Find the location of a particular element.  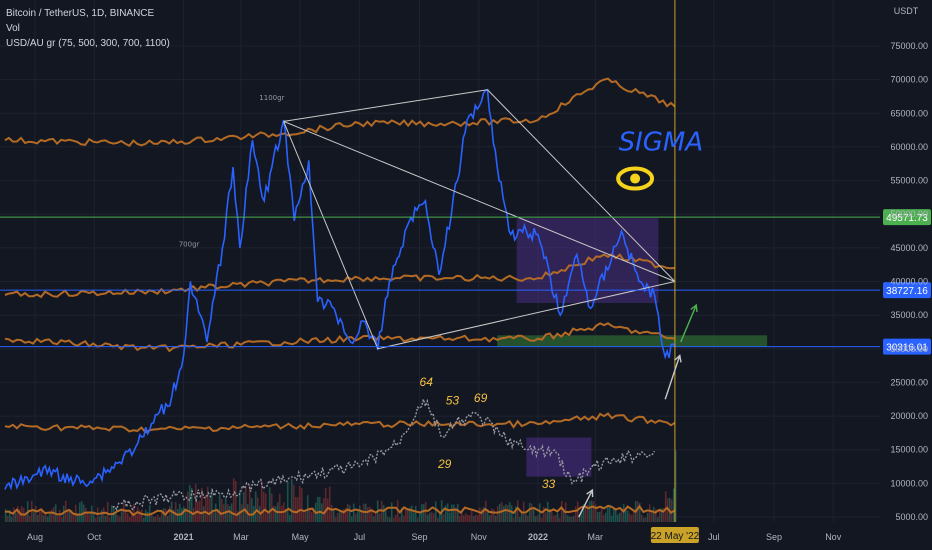

x-tick-label: Mar is located at coordinates (241, 537).